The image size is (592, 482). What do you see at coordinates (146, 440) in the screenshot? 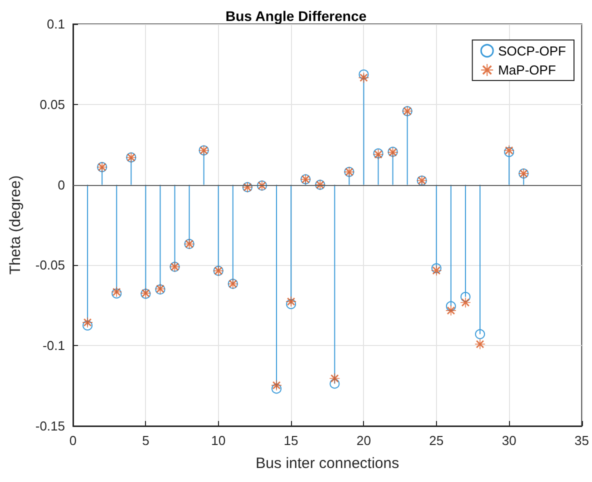
I see `x-tick-label: 5` at bounding box center [146, 440].